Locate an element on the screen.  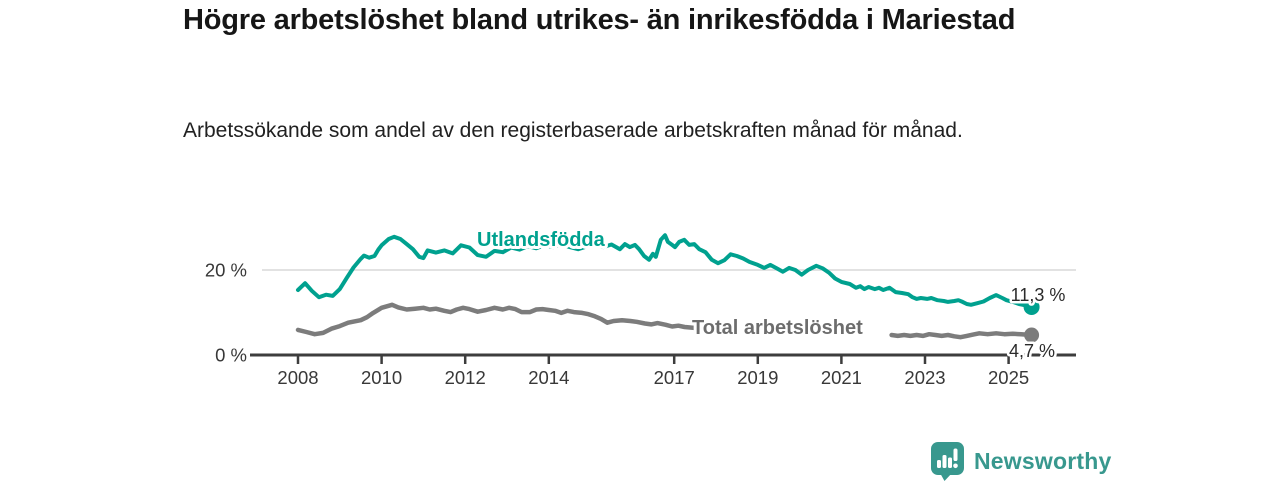
x-axis-tick-label: 2008 is located at coordinates (297, 377).